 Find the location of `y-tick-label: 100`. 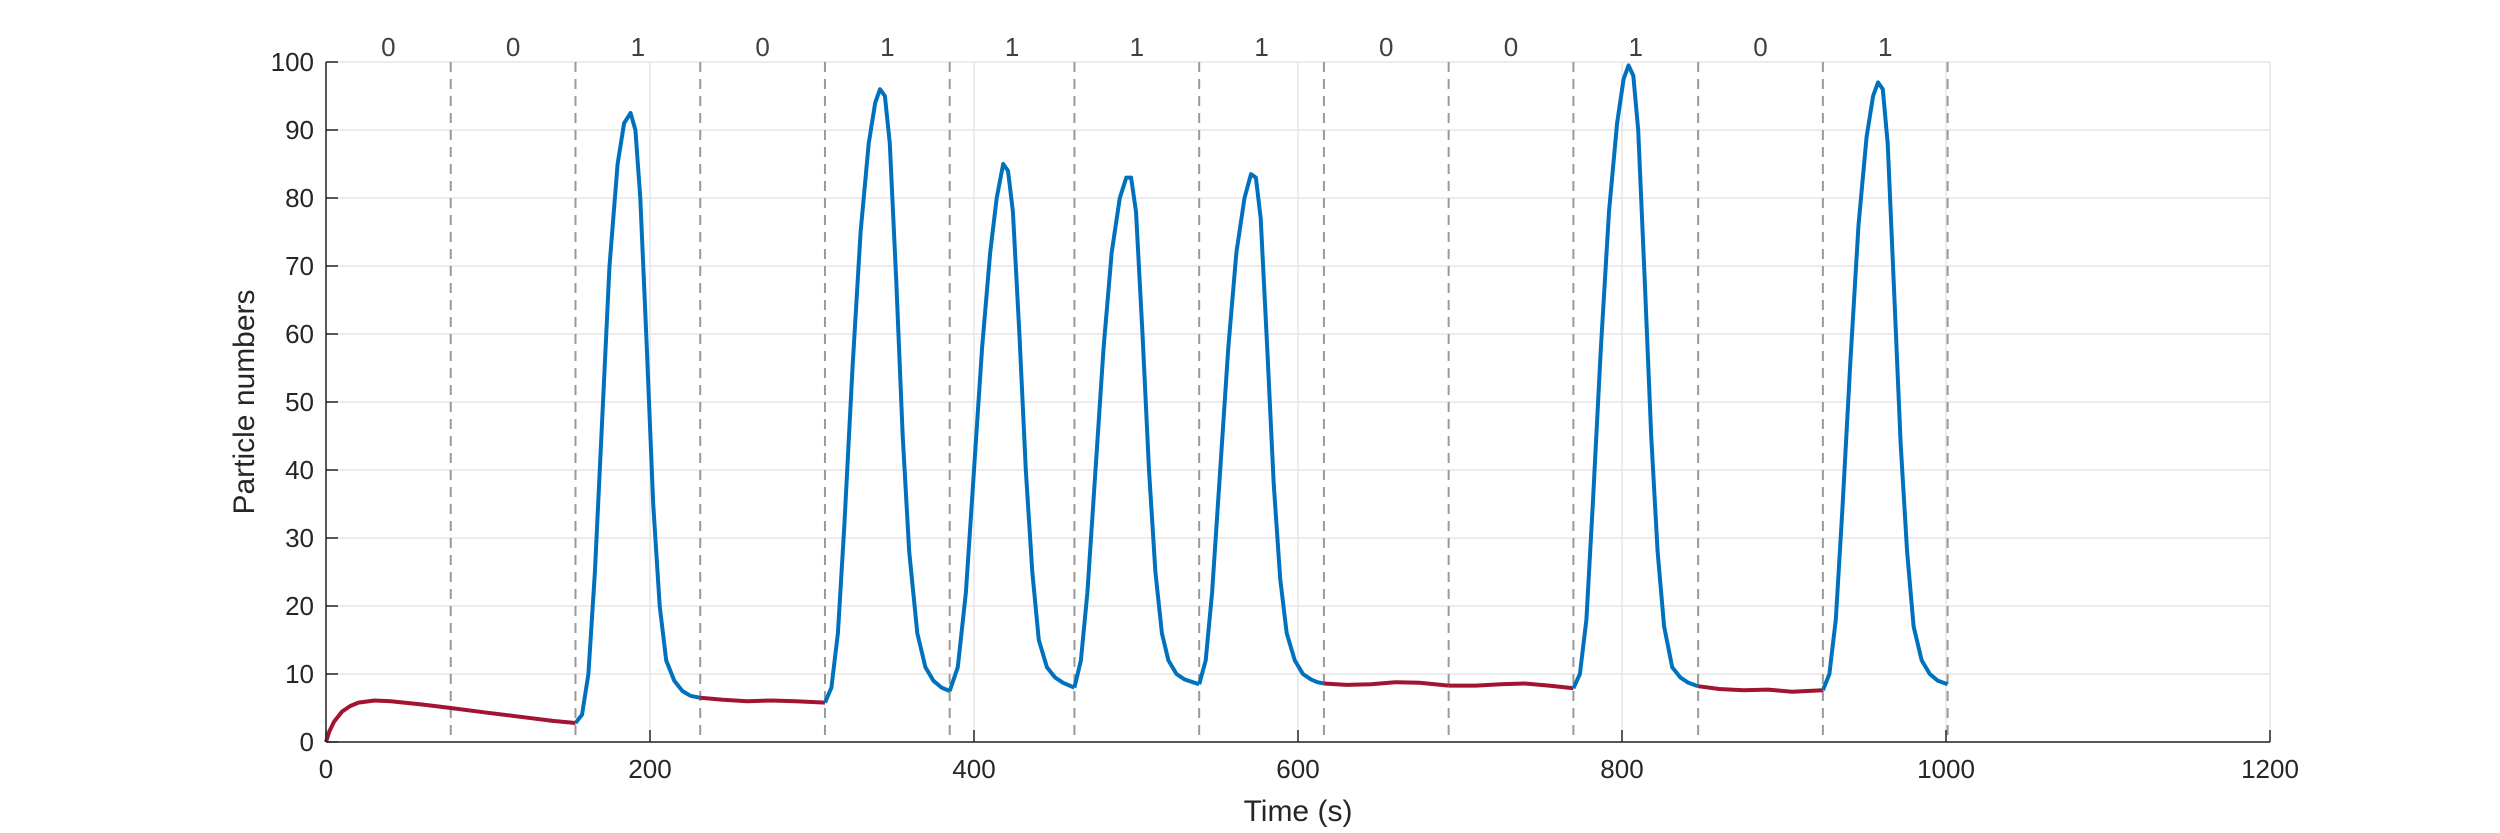

y-tick-label: 100 is located at coordinates (292, 62).